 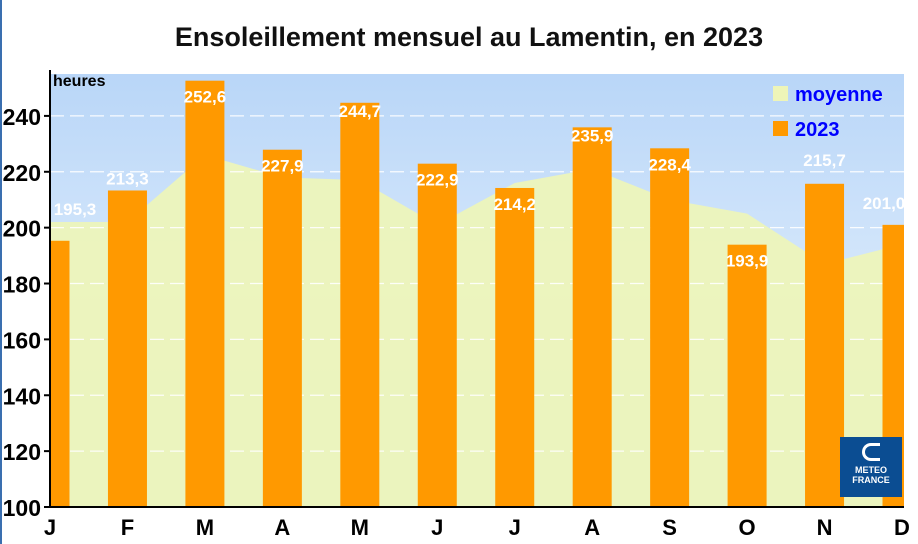 I want to click on y-tick-label: 180, so click(x=22, y=285).